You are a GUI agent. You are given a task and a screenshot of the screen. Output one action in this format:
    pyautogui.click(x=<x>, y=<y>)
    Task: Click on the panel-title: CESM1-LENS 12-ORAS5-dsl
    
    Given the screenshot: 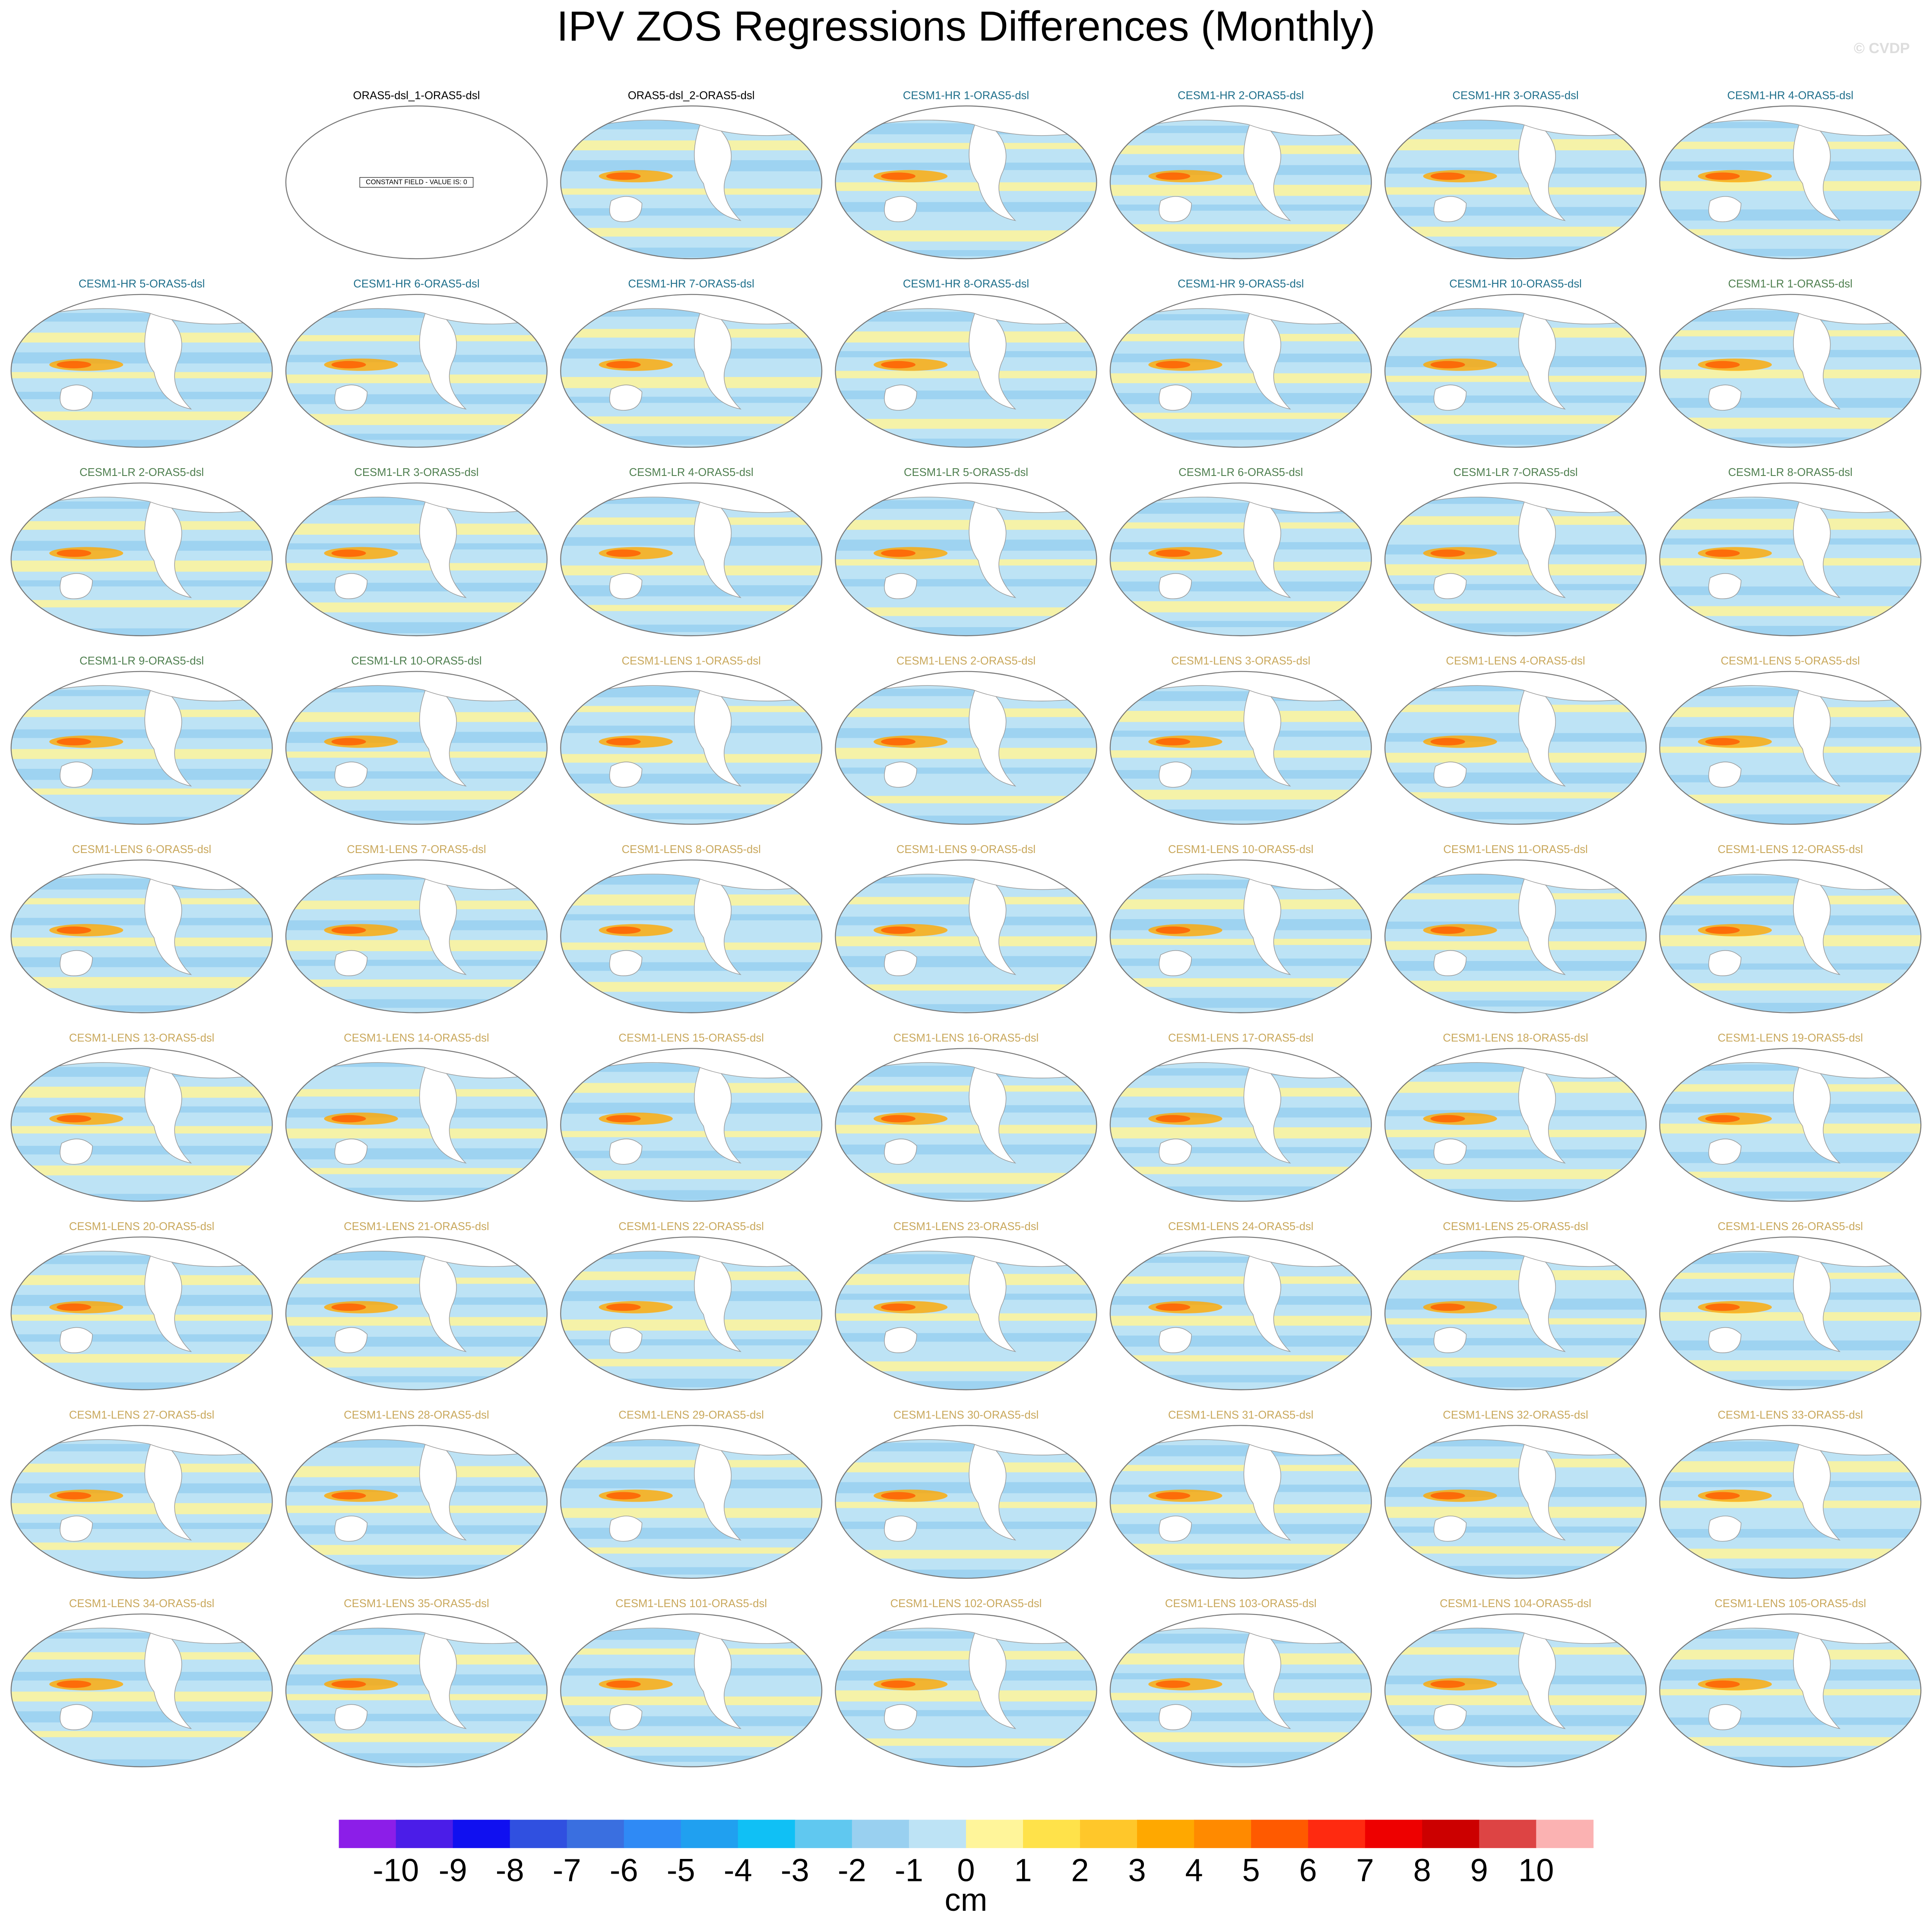 What is the action you would take?
    pyautogui.click(x=1790, y=850)
    